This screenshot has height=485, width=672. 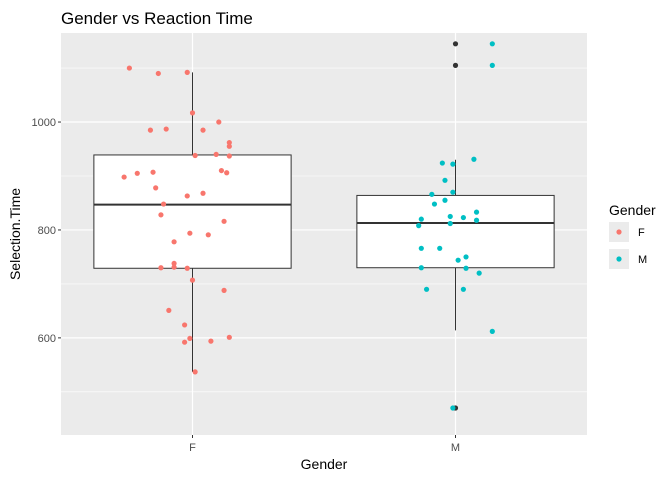 I want to click on y-tick-label: 800, so click(x=47, y=231).